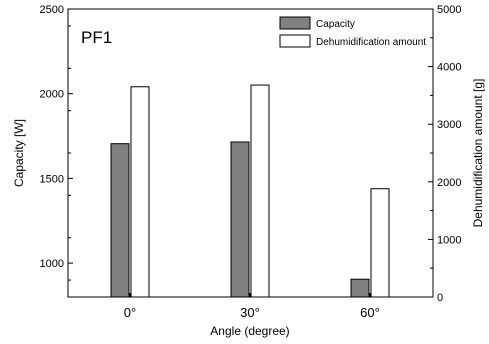 The width and height of the screenshot is (489, 344). I want to click on legend-swatch-dehumidification, so click(295, 41).